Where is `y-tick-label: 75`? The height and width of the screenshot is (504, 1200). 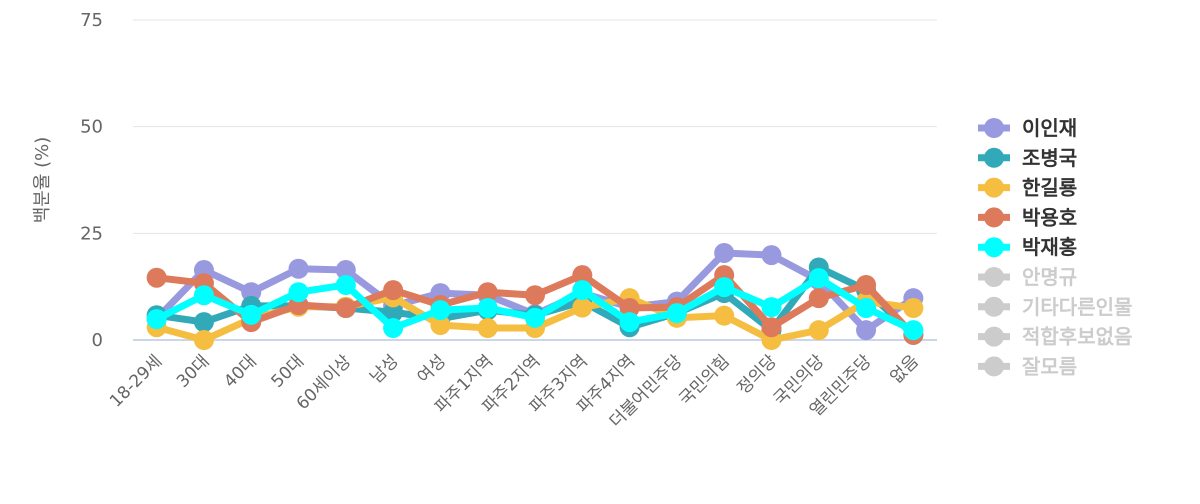 y-tick-label: 75 is located at coordinates (91, 20).